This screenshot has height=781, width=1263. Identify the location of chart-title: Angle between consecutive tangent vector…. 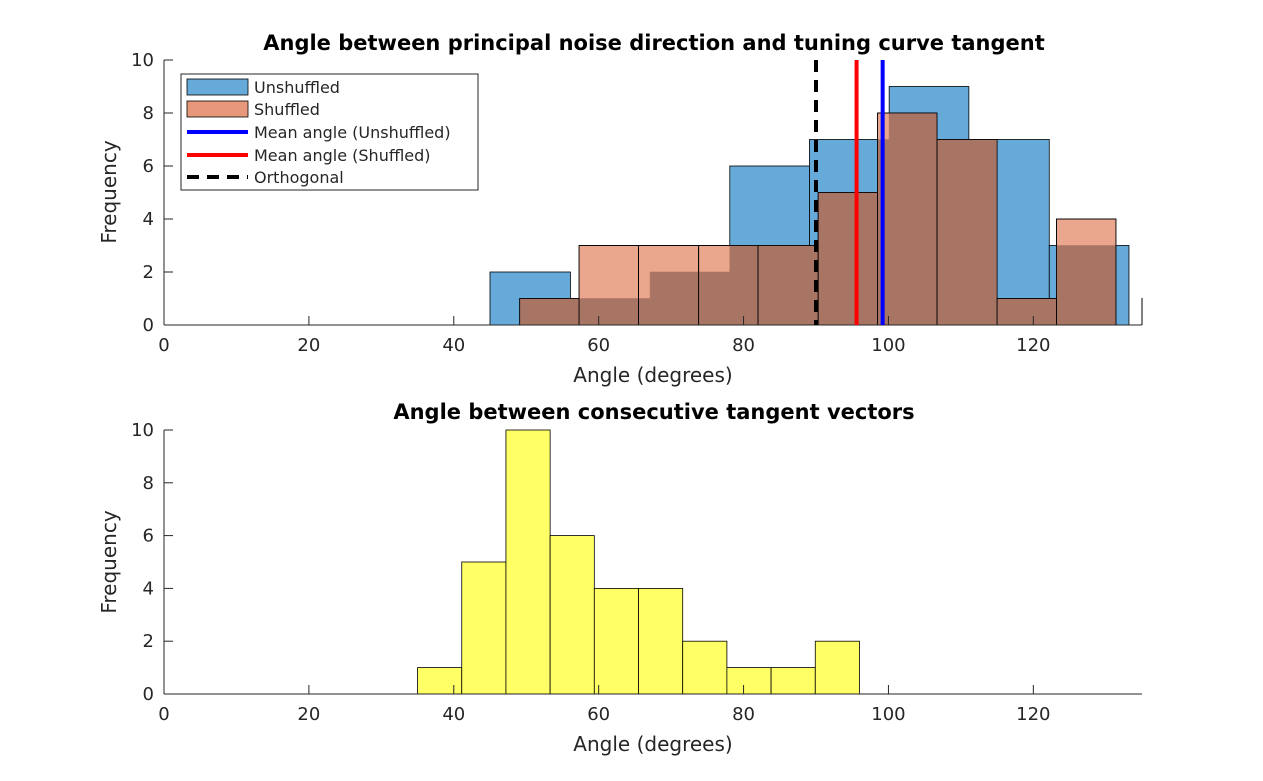
(653, 412).